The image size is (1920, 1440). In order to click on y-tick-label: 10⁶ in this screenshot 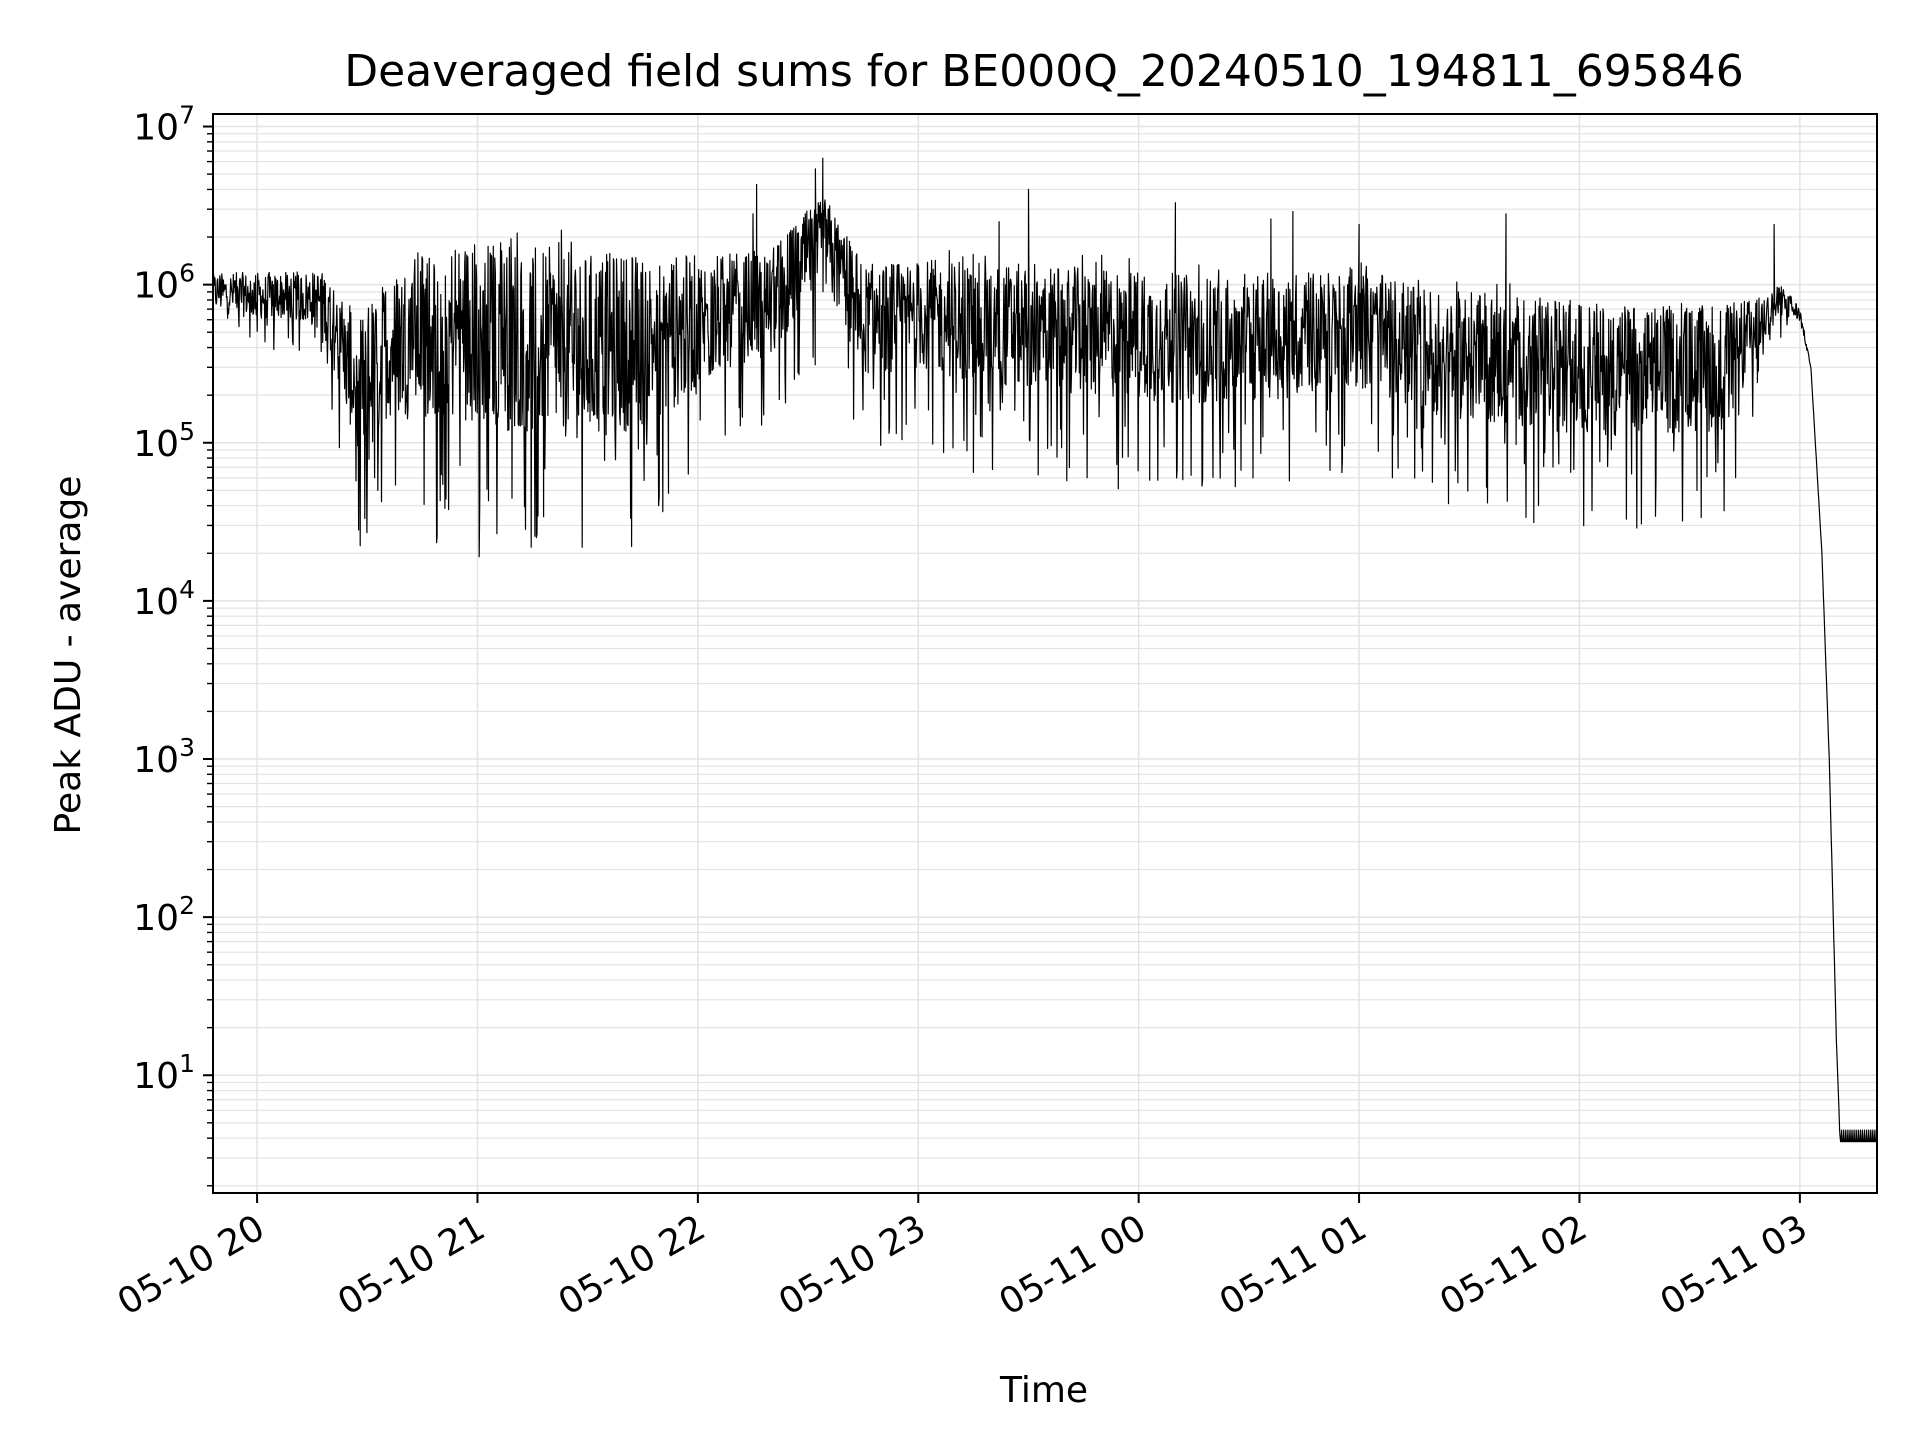, I will do `click(164, 283)`.